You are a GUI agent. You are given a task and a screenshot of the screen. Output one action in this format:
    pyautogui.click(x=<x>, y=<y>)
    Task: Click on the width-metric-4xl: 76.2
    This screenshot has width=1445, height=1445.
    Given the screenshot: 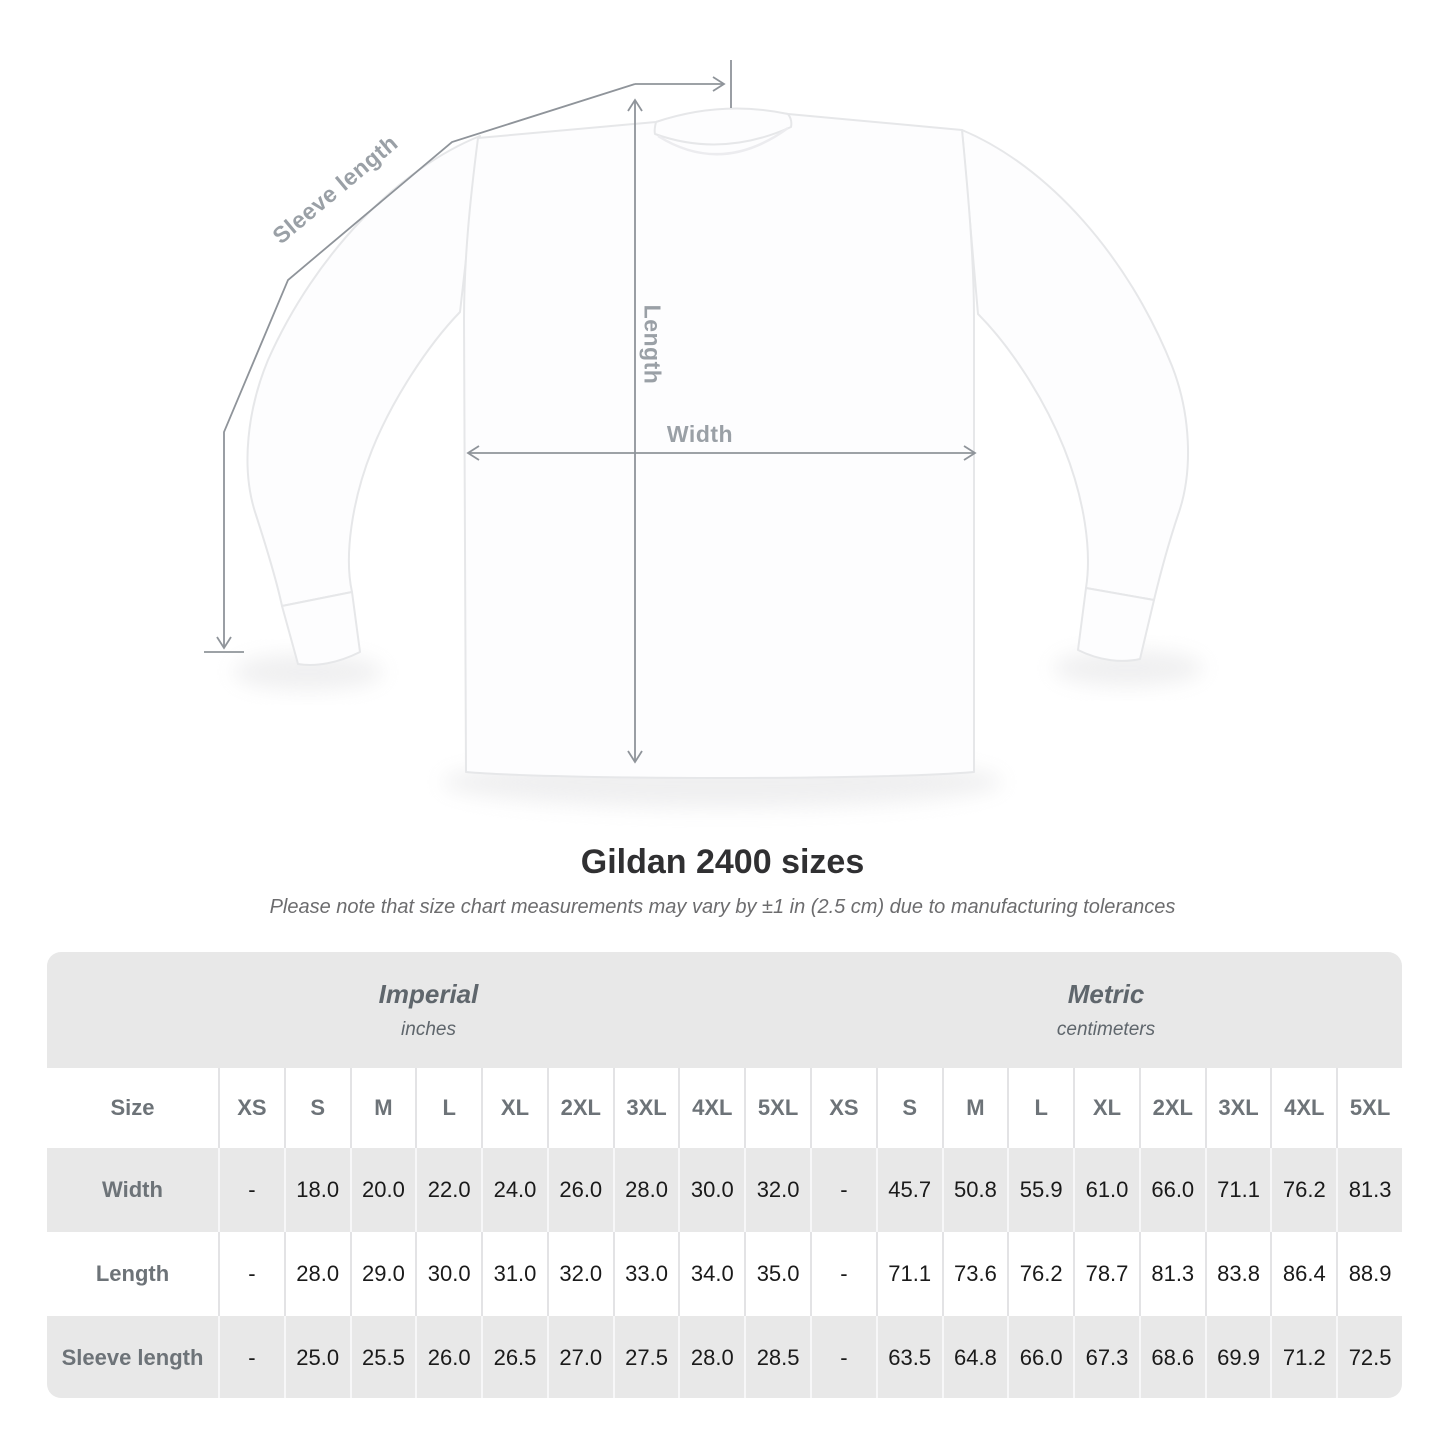 What is the action you would take?
    pyautogui.click(x=1303, y=1190)
    